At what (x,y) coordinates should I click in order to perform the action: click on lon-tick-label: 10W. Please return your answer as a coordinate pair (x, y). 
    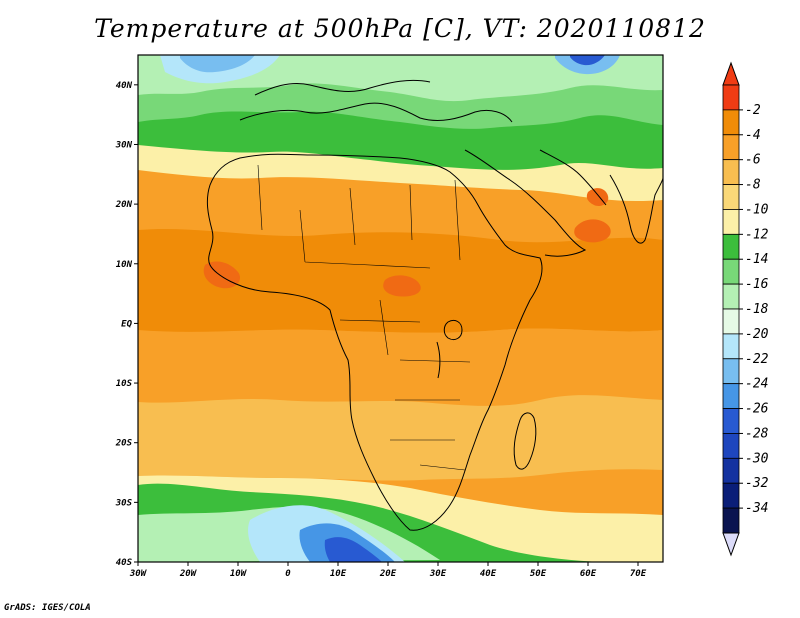
    Looking at the image, I should click on (239, 574).